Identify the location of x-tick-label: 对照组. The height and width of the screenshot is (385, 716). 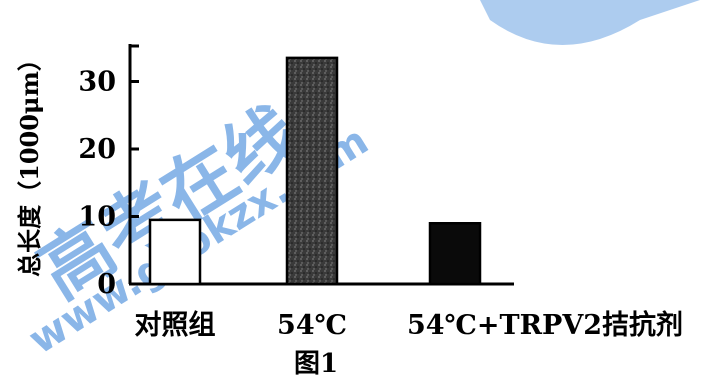
(175, 325).